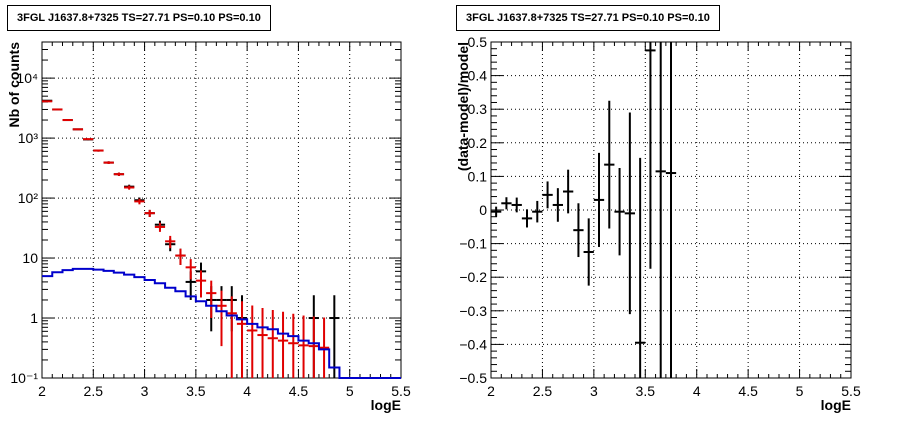 The width and height of the screenshot is (898, 421). What do you see at coordinates (24, 378) in the screenshot?
I see `y-tick-label: 10⁻¹` at bounding box center [24, 378].